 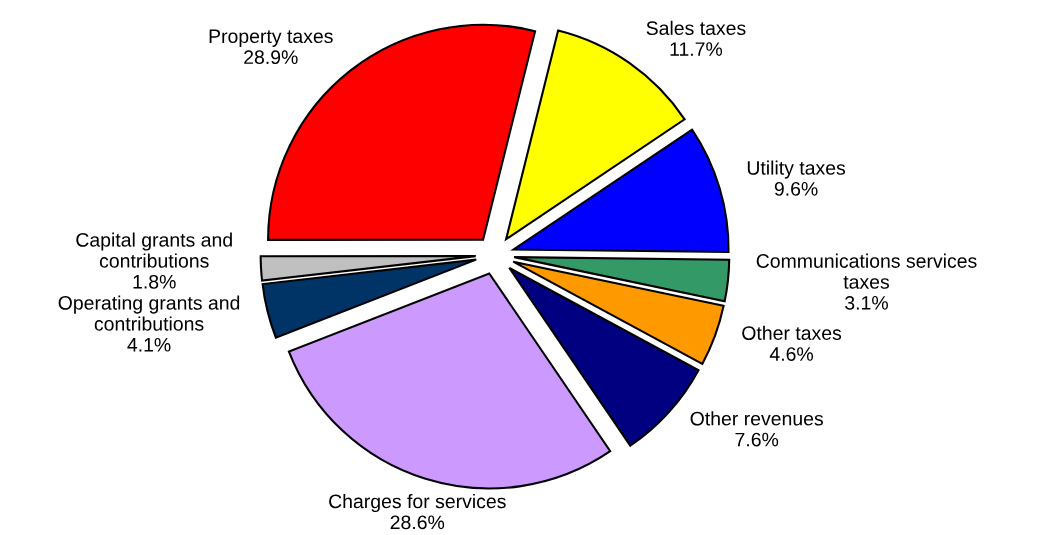 I want to click on data-label: 28.6%, so click(x=417, y=522).